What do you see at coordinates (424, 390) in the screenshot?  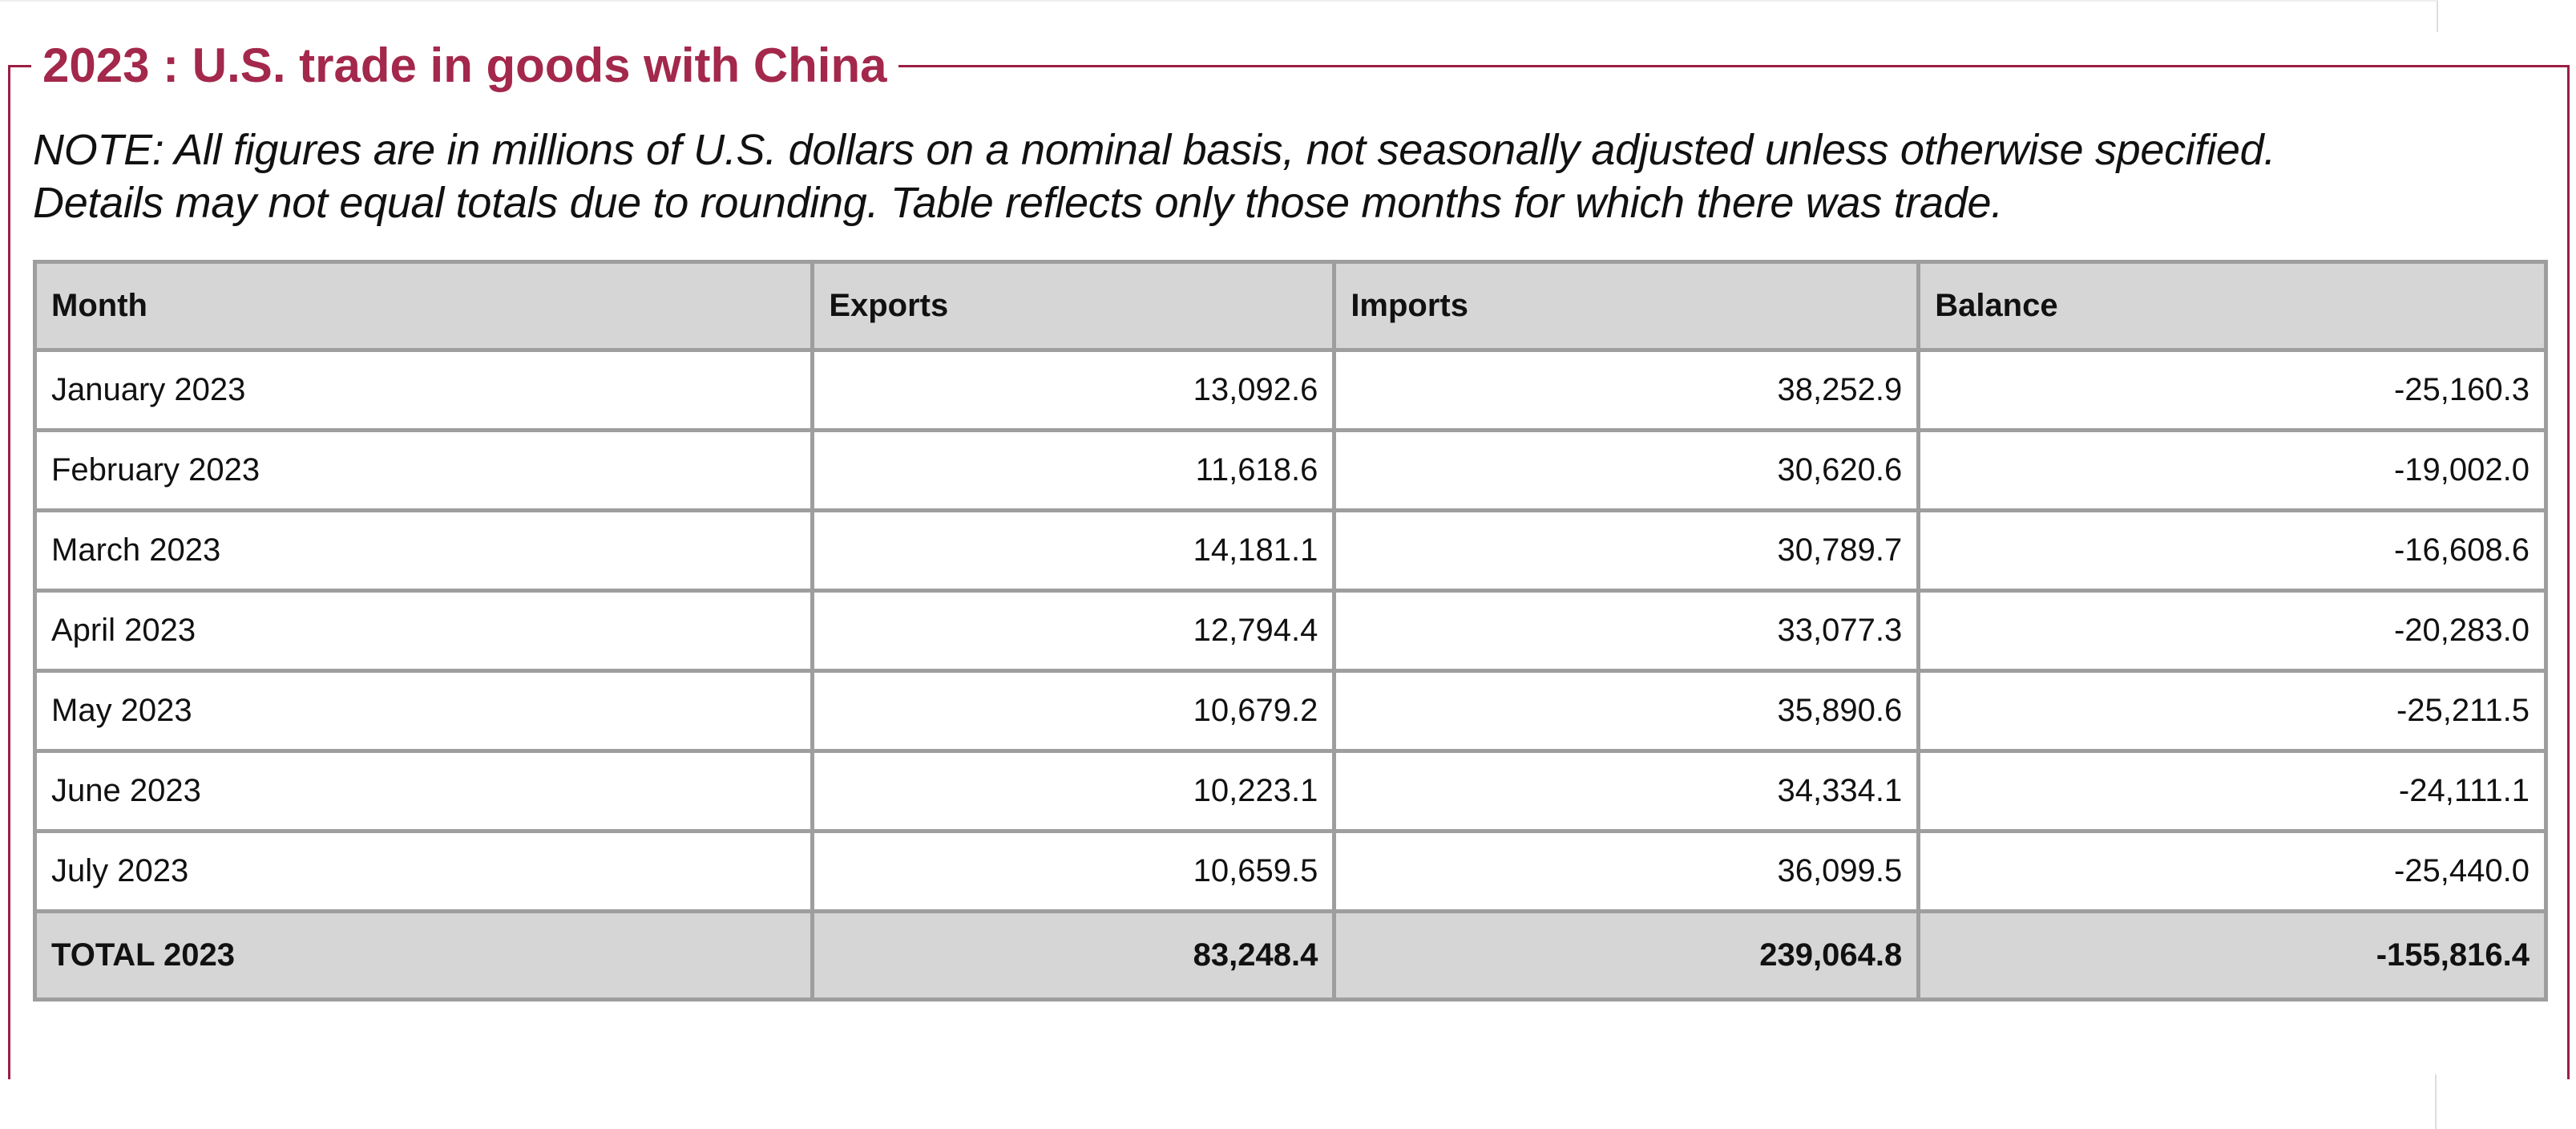 I see `cell-month: January 2023` at bounding box center [424, 390].